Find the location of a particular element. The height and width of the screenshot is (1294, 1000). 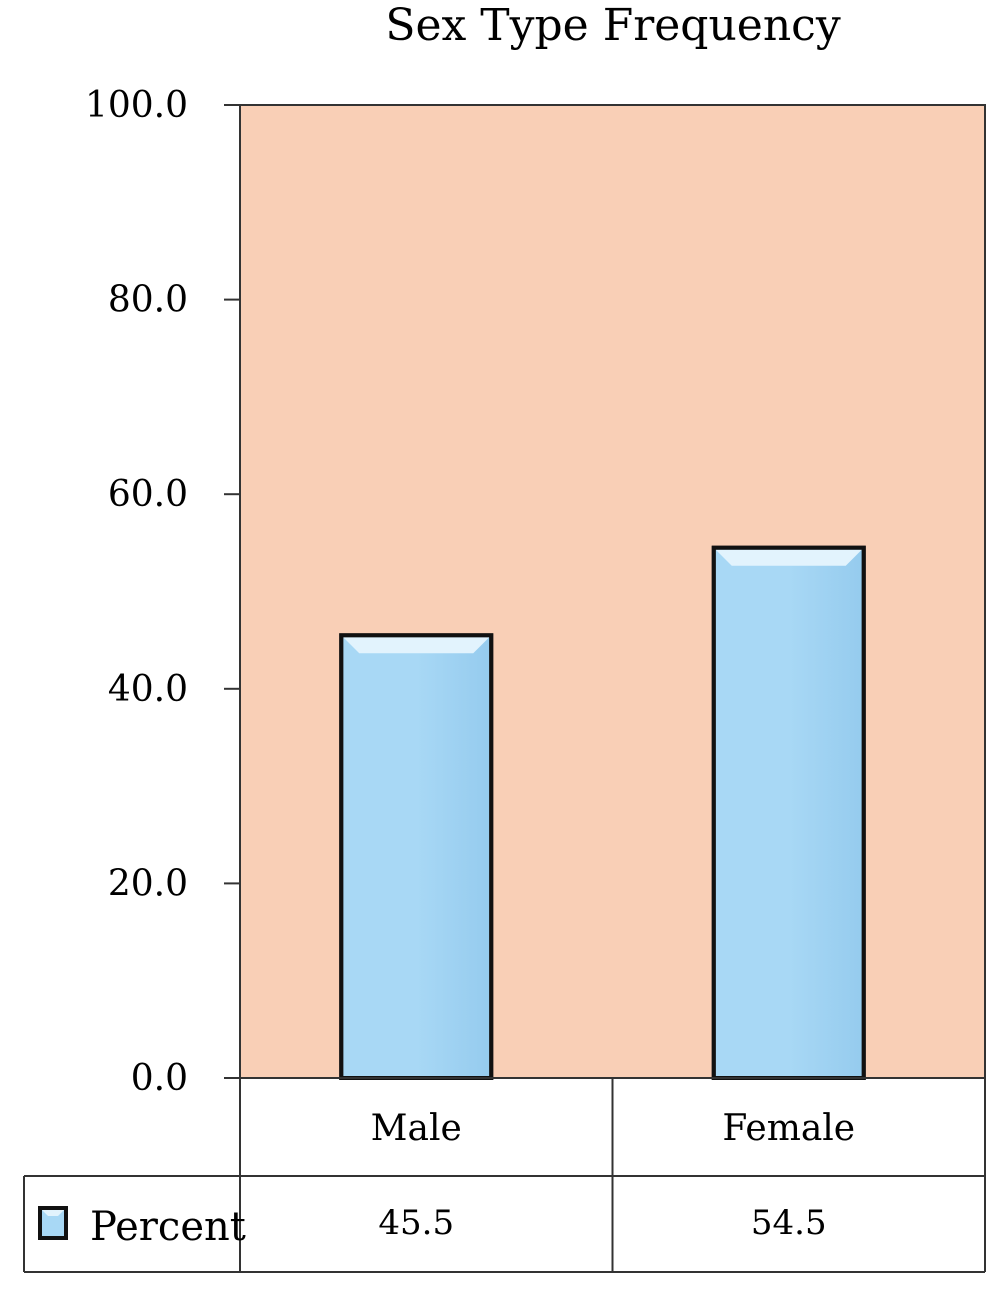

chart-title: Sex Type Frequency is located at coordinates (613, 25).